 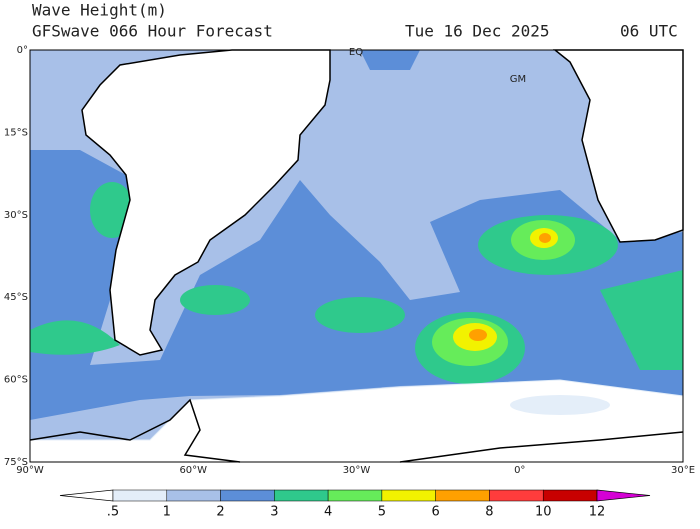 What do you see at coordinates (274, 512) in the screenshot?
I see `colorbar-label: 3` at bounding box center [274, 512].